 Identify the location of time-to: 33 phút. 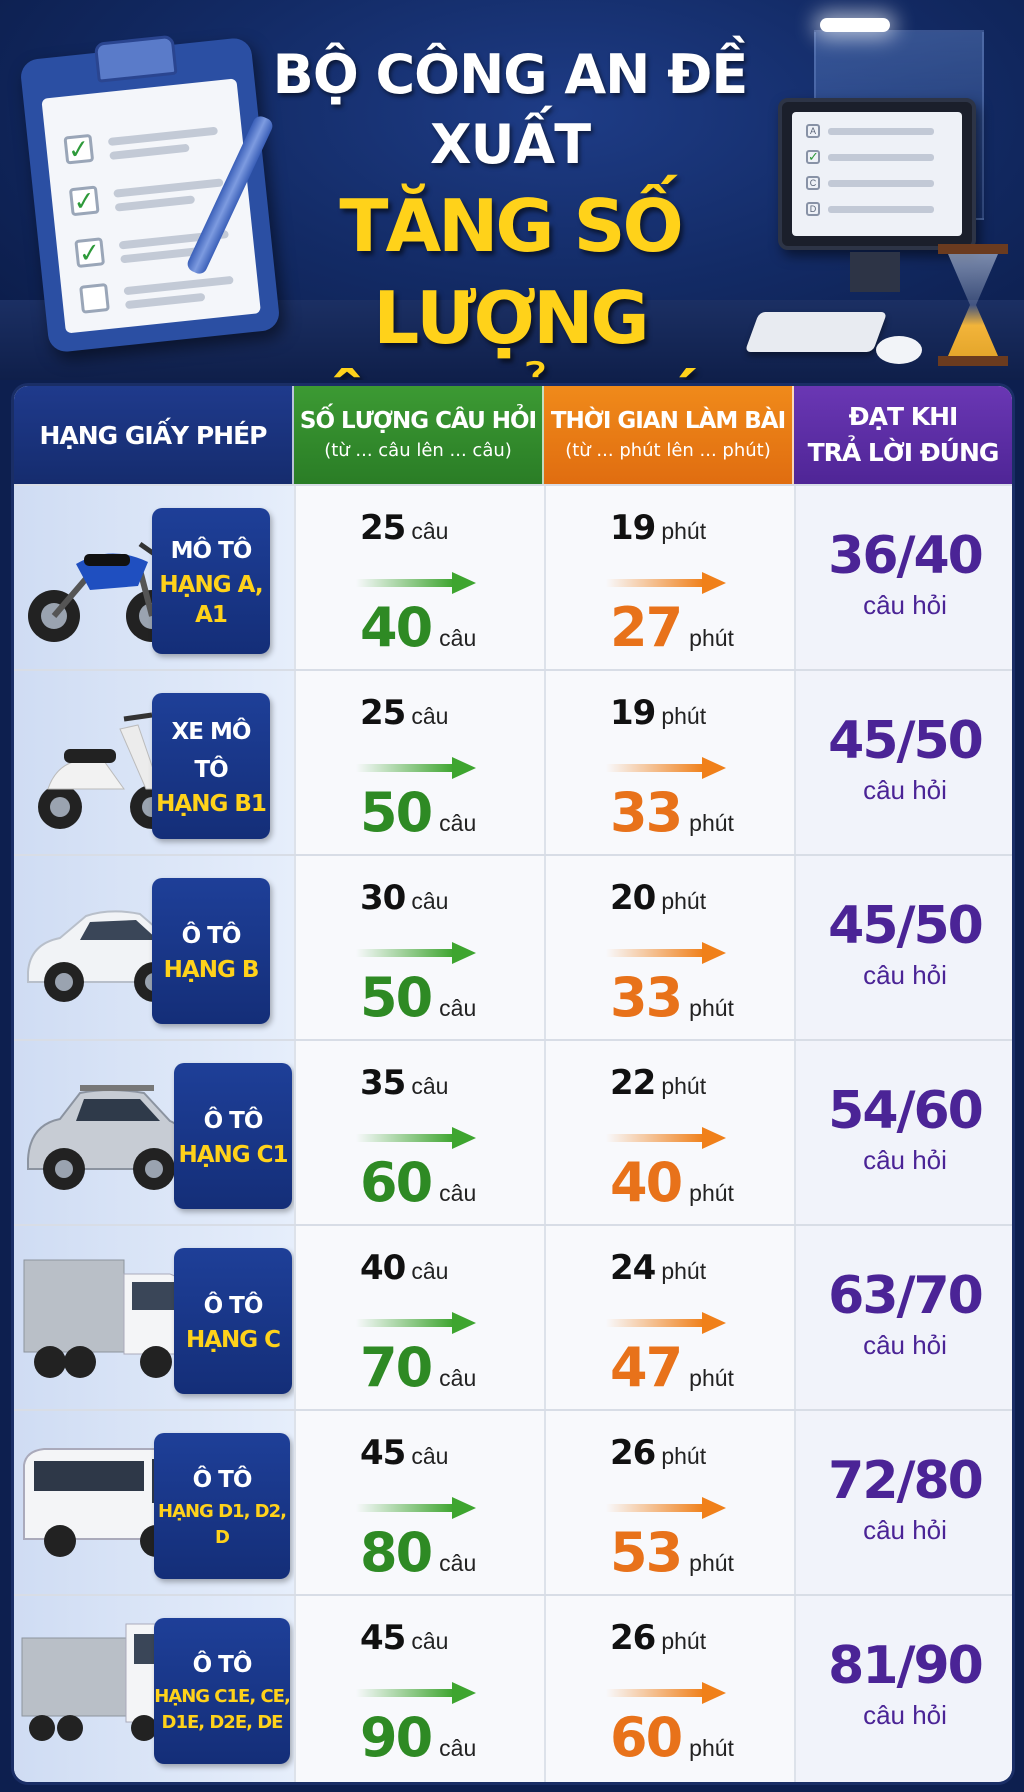
(672, 997).